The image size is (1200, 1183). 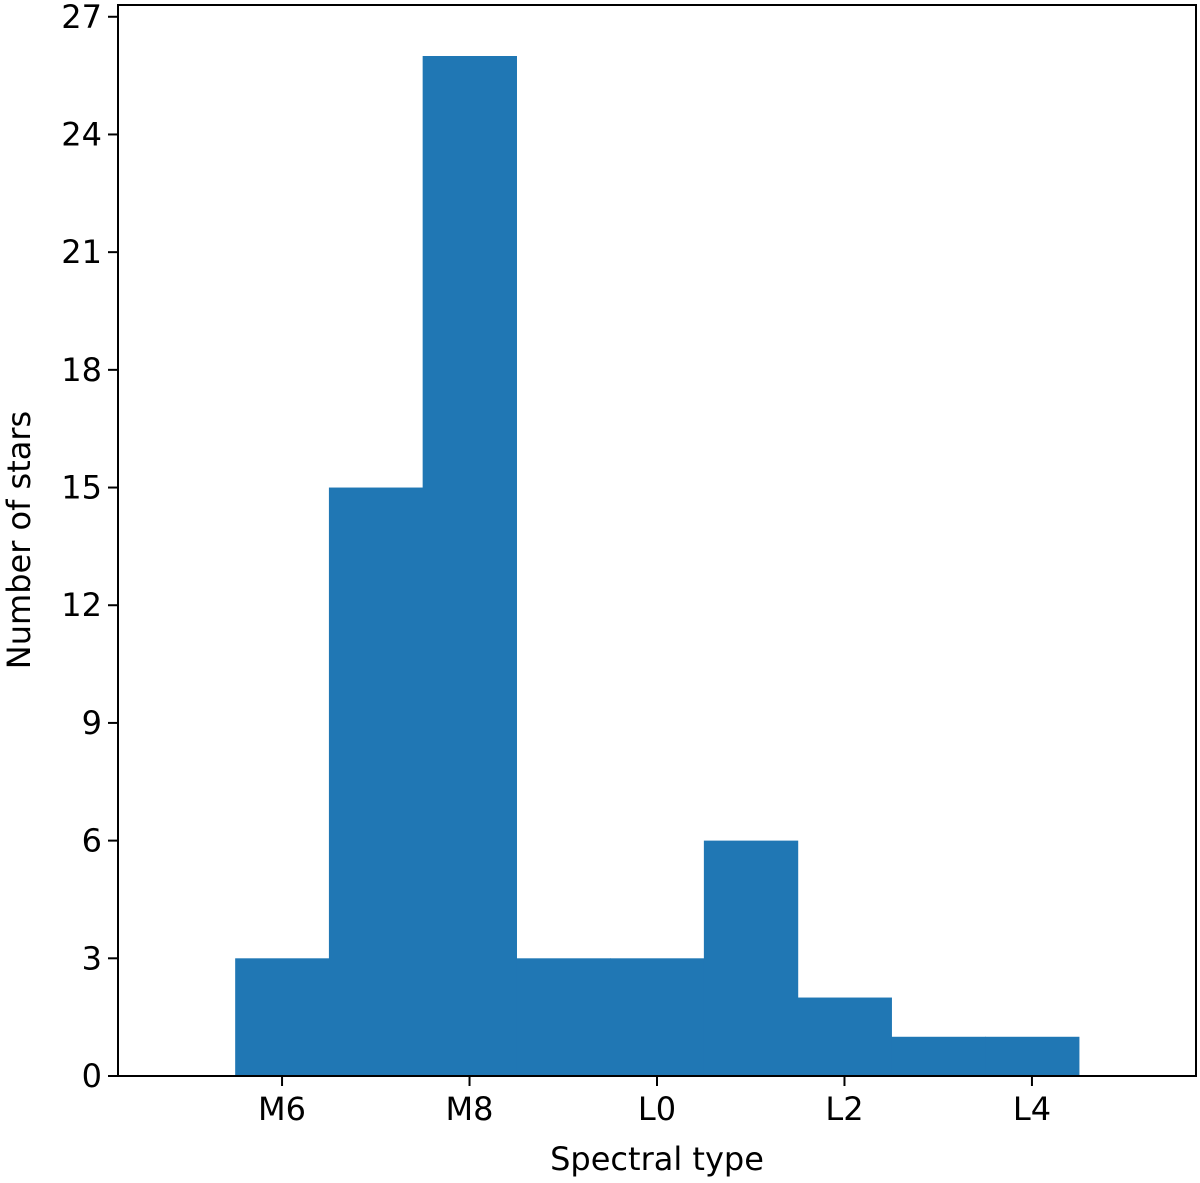 What do you see at coordinates (81, 18) in the screenshot?
I see `y-tick-label: 27` at bounding box center [81, 18].